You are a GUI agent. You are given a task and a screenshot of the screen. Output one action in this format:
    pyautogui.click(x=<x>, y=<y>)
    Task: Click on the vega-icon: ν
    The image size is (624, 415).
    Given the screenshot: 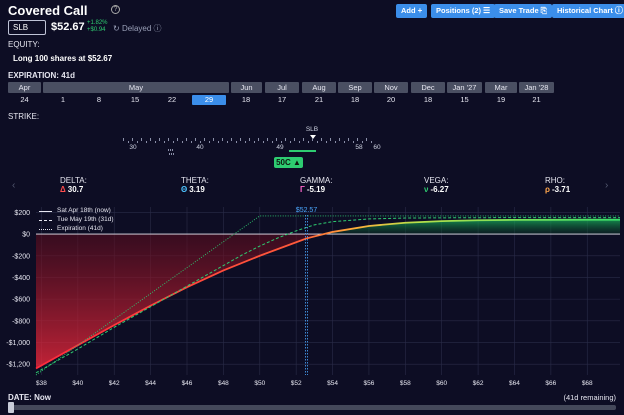 What is the action you would take?
    pyautogui.click(x=426, y=189)
    